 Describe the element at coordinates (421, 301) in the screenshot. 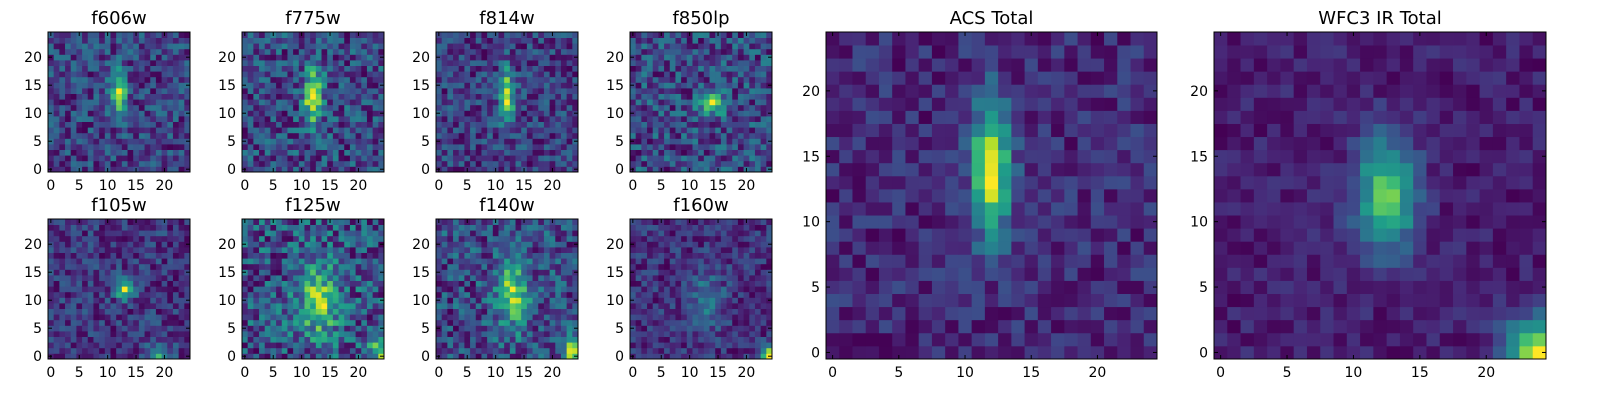

I see `y-tick-label: 10` at that location.